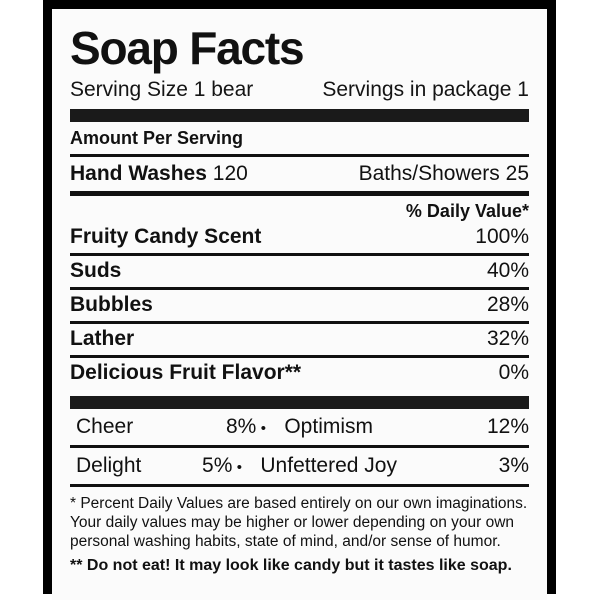  Describe the element at coordinates (102, 338) in the screenshot. I see `nutrient-name: Lather` at that location.